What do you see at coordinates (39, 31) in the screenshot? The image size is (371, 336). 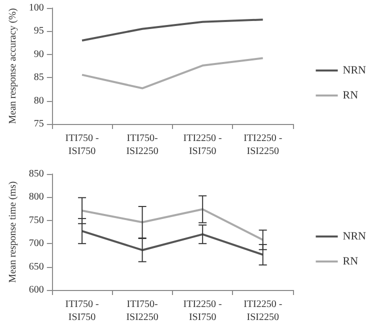 I see `y-tick-label: 95` at bounding box center [39, 31].